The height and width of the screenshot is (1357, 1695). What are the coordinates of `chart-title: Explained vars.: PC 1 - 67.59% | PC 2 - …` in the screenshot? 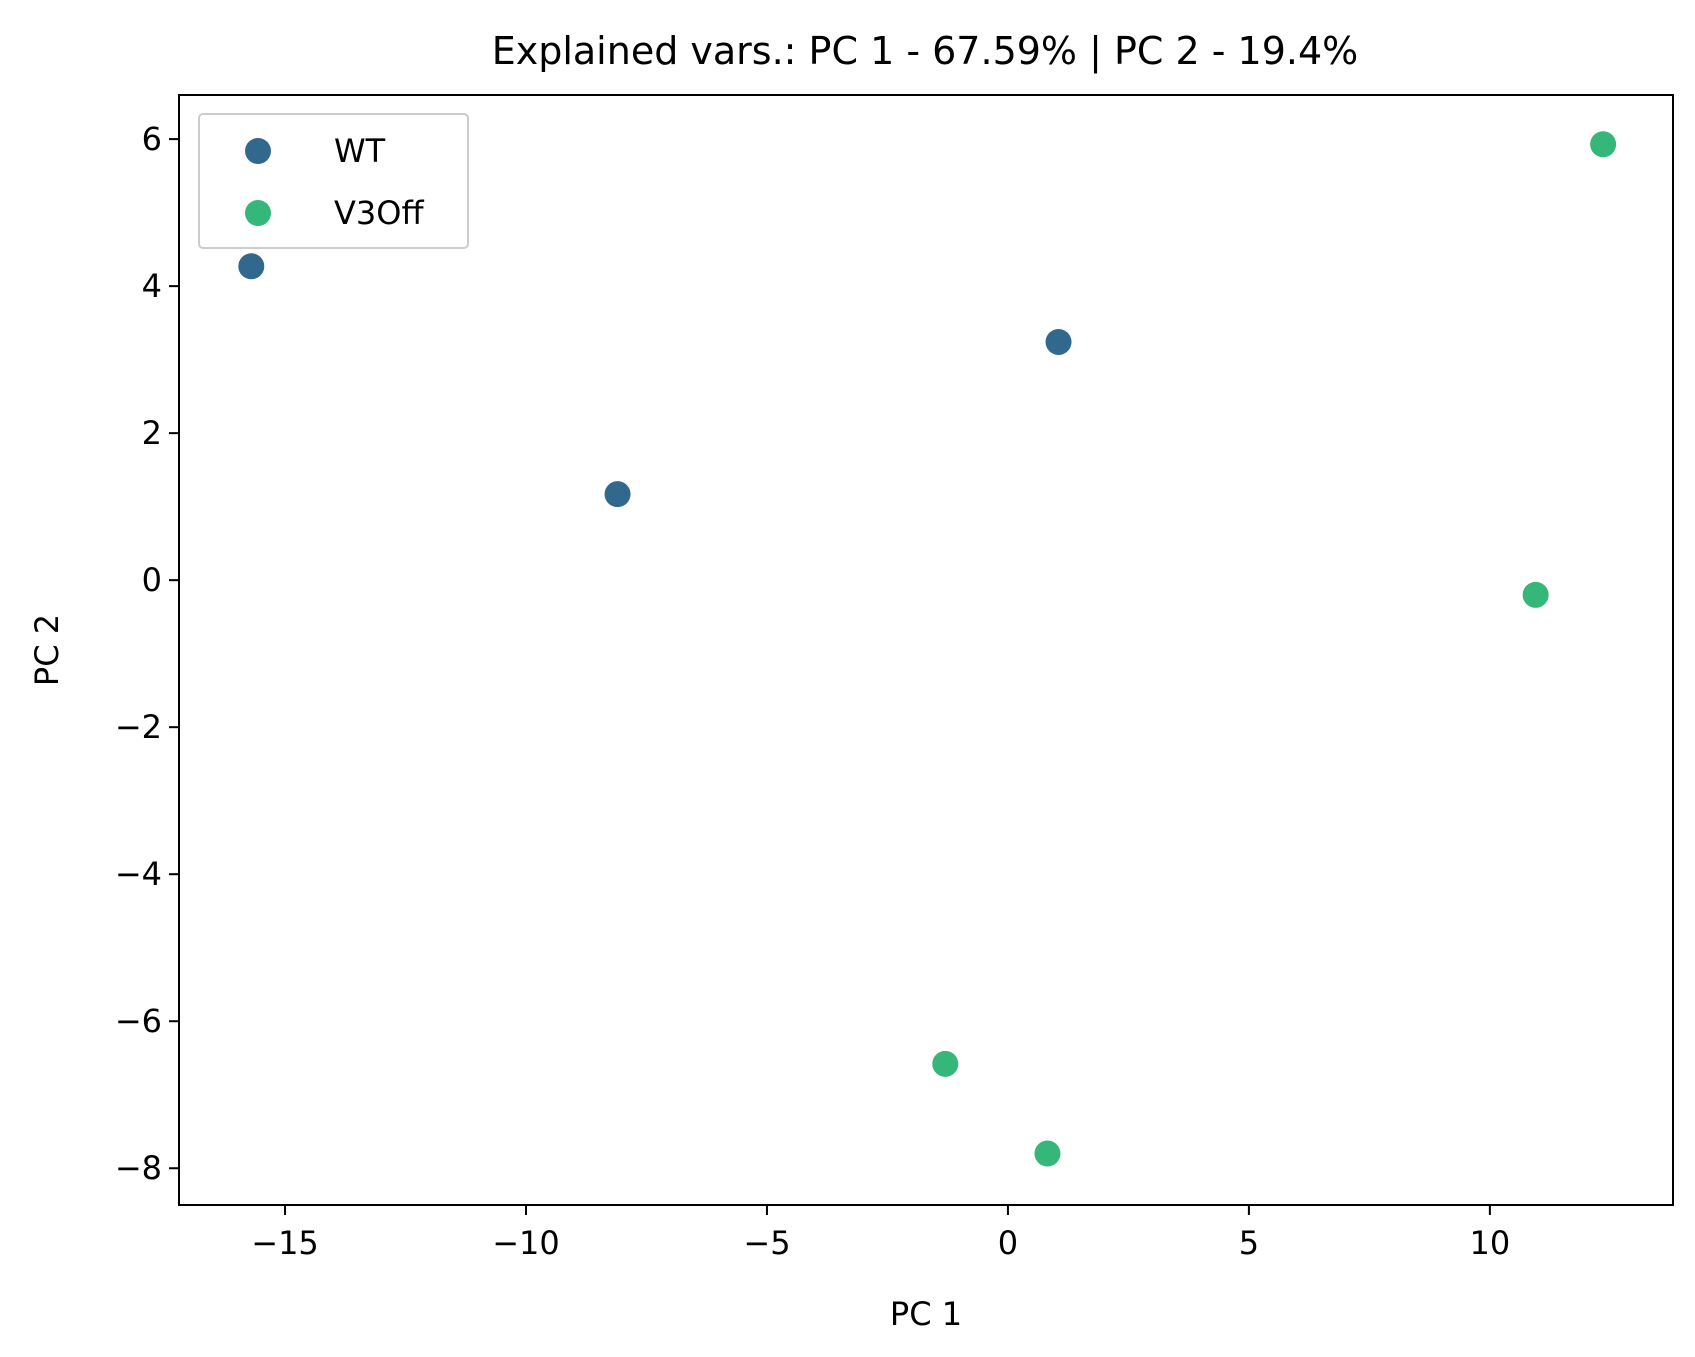 It's located at (925, 51).